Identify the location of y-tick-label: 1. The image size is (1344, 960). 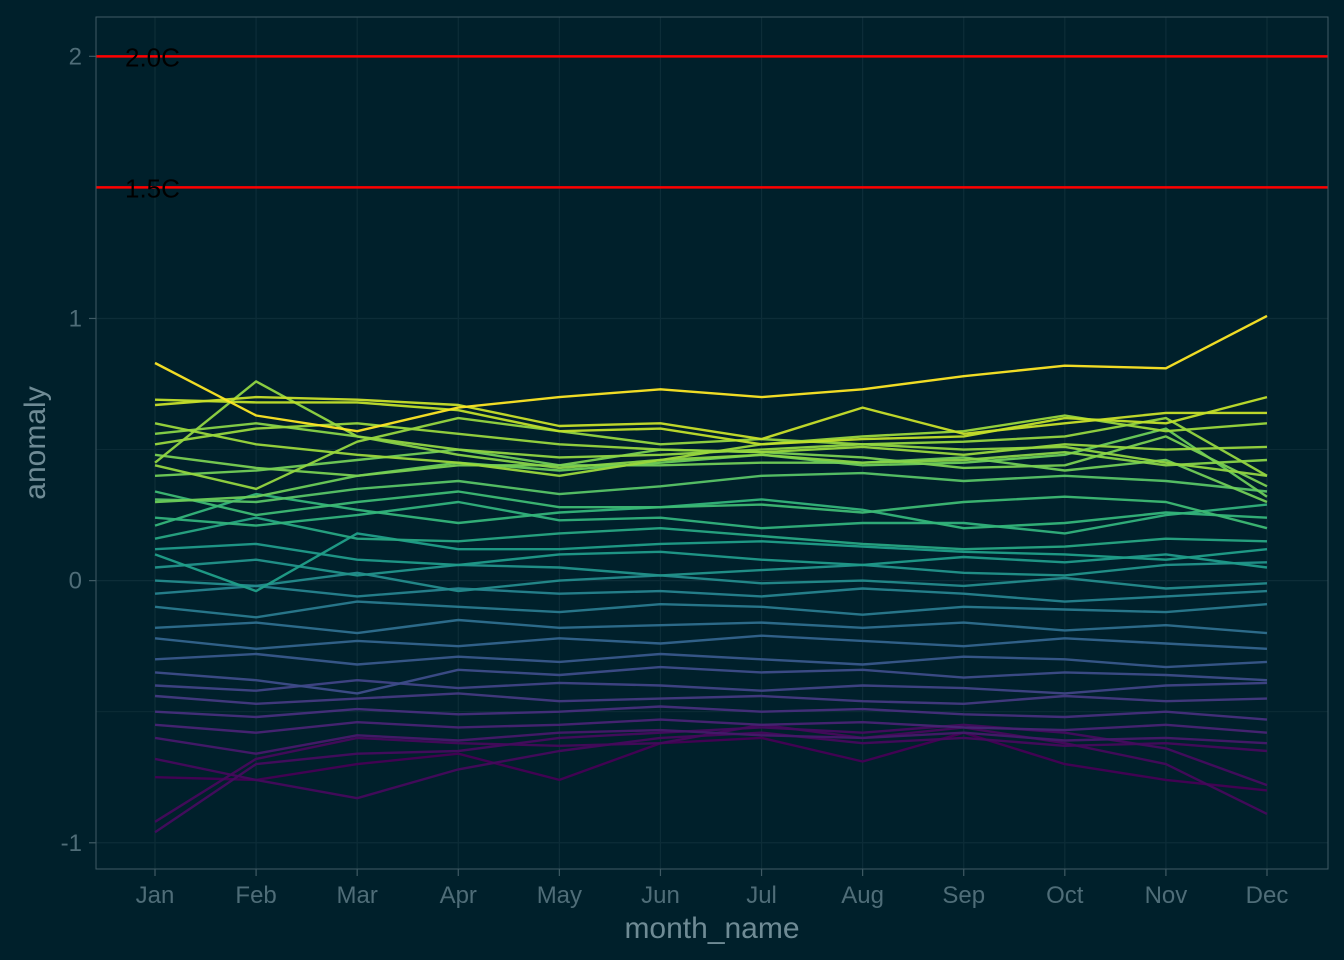
(75, 318).